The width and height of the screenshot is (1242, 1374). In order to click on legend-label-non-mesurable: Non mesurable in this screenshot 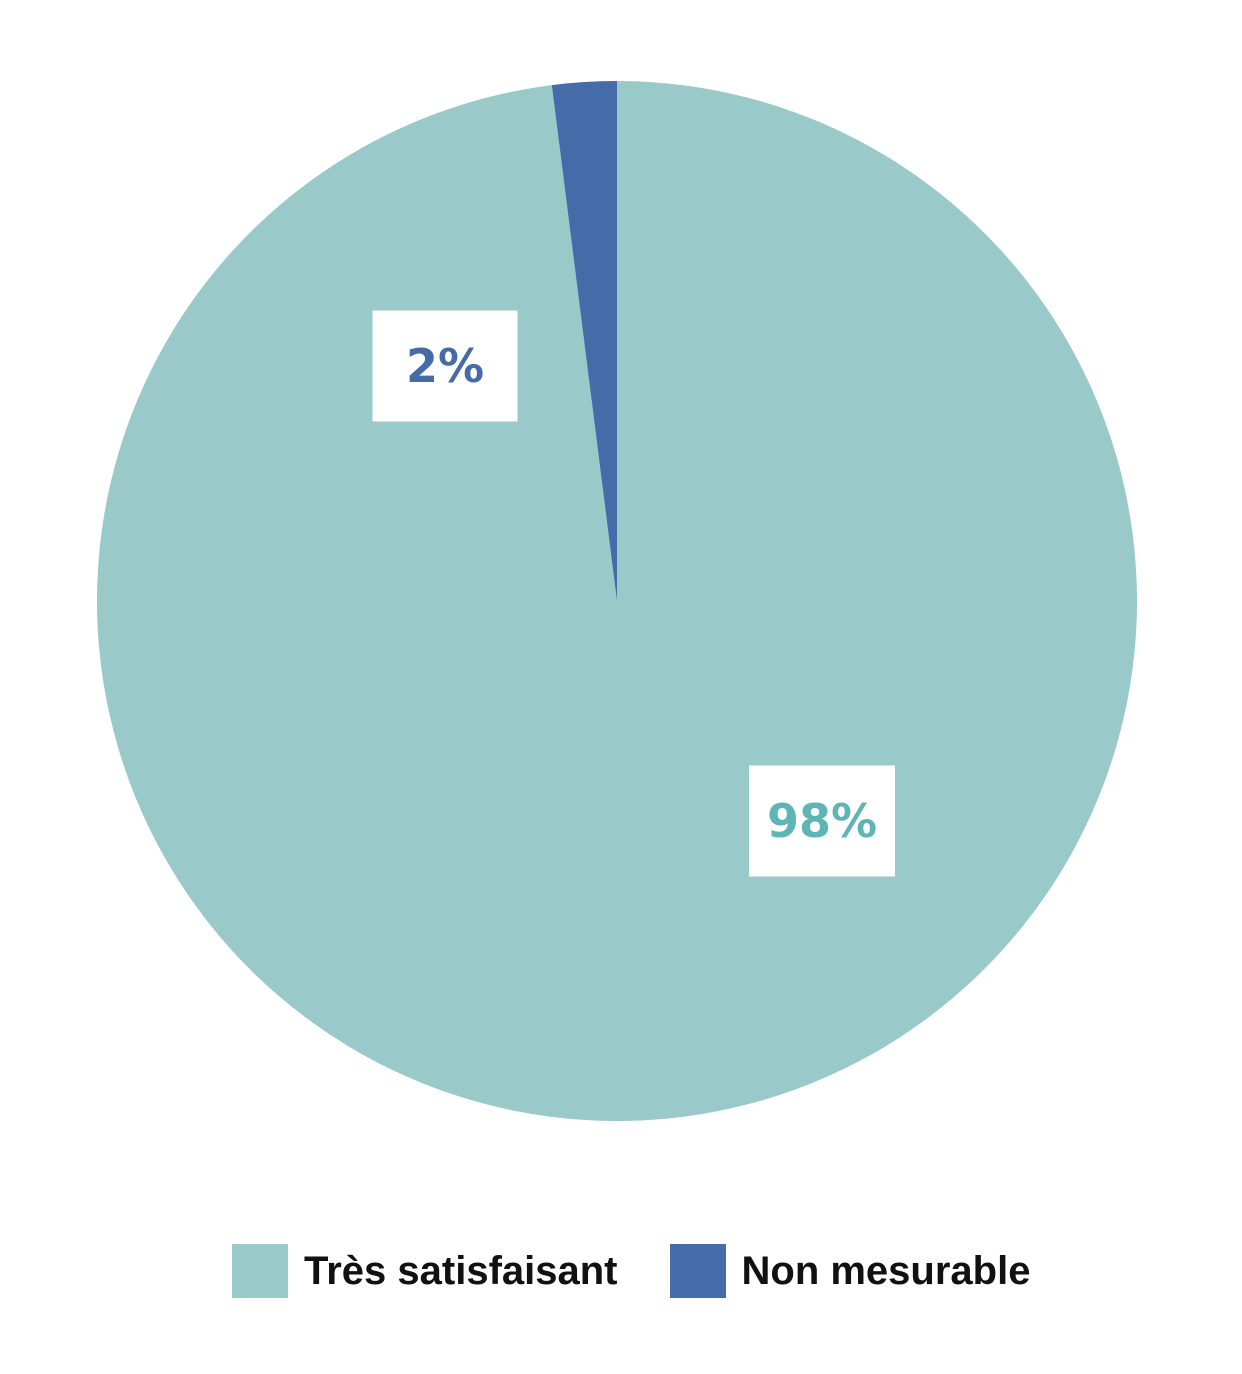, I will do `click(886, 1270)`.